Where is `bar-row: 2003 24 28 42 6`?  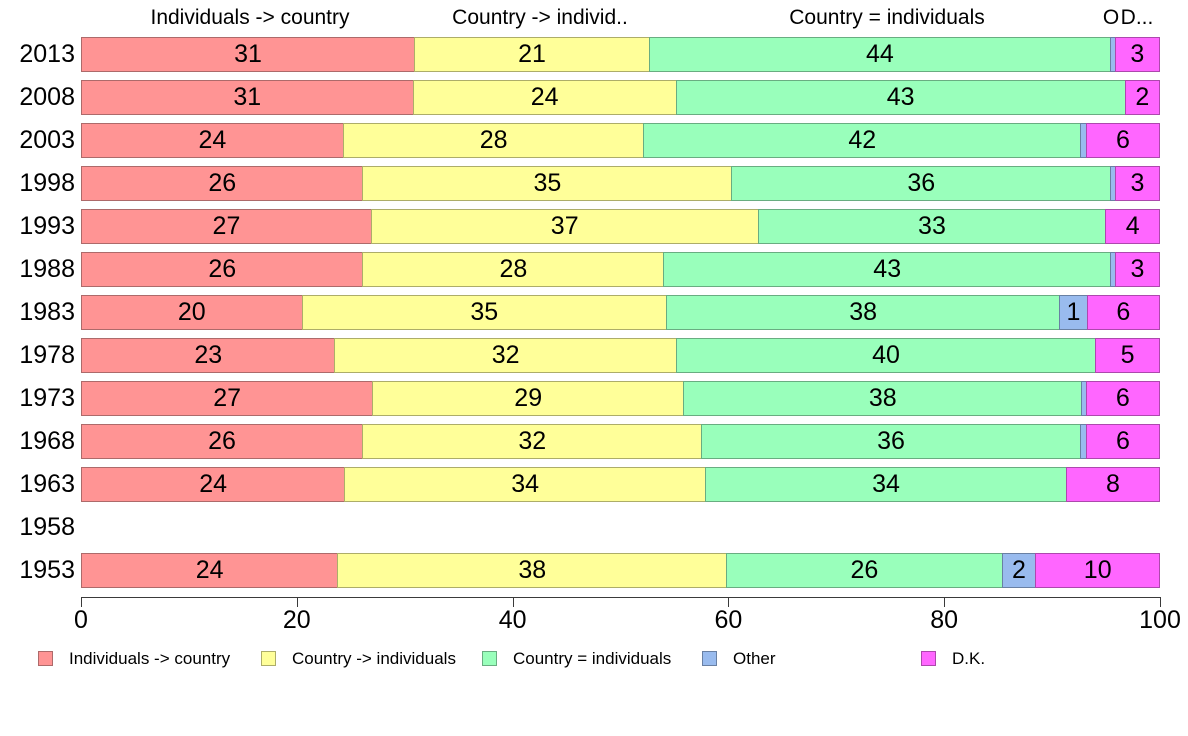 bar-row: 2003 24 28 42 6 is located at coordinates (594, 144).